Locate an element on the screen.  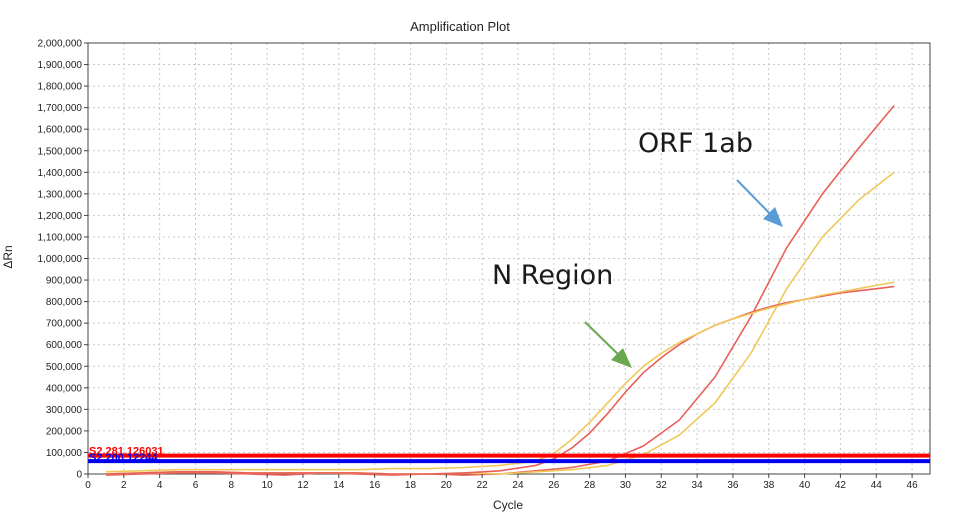
y-tick-label: 1,100,000 is located at coordinates (60, 237).